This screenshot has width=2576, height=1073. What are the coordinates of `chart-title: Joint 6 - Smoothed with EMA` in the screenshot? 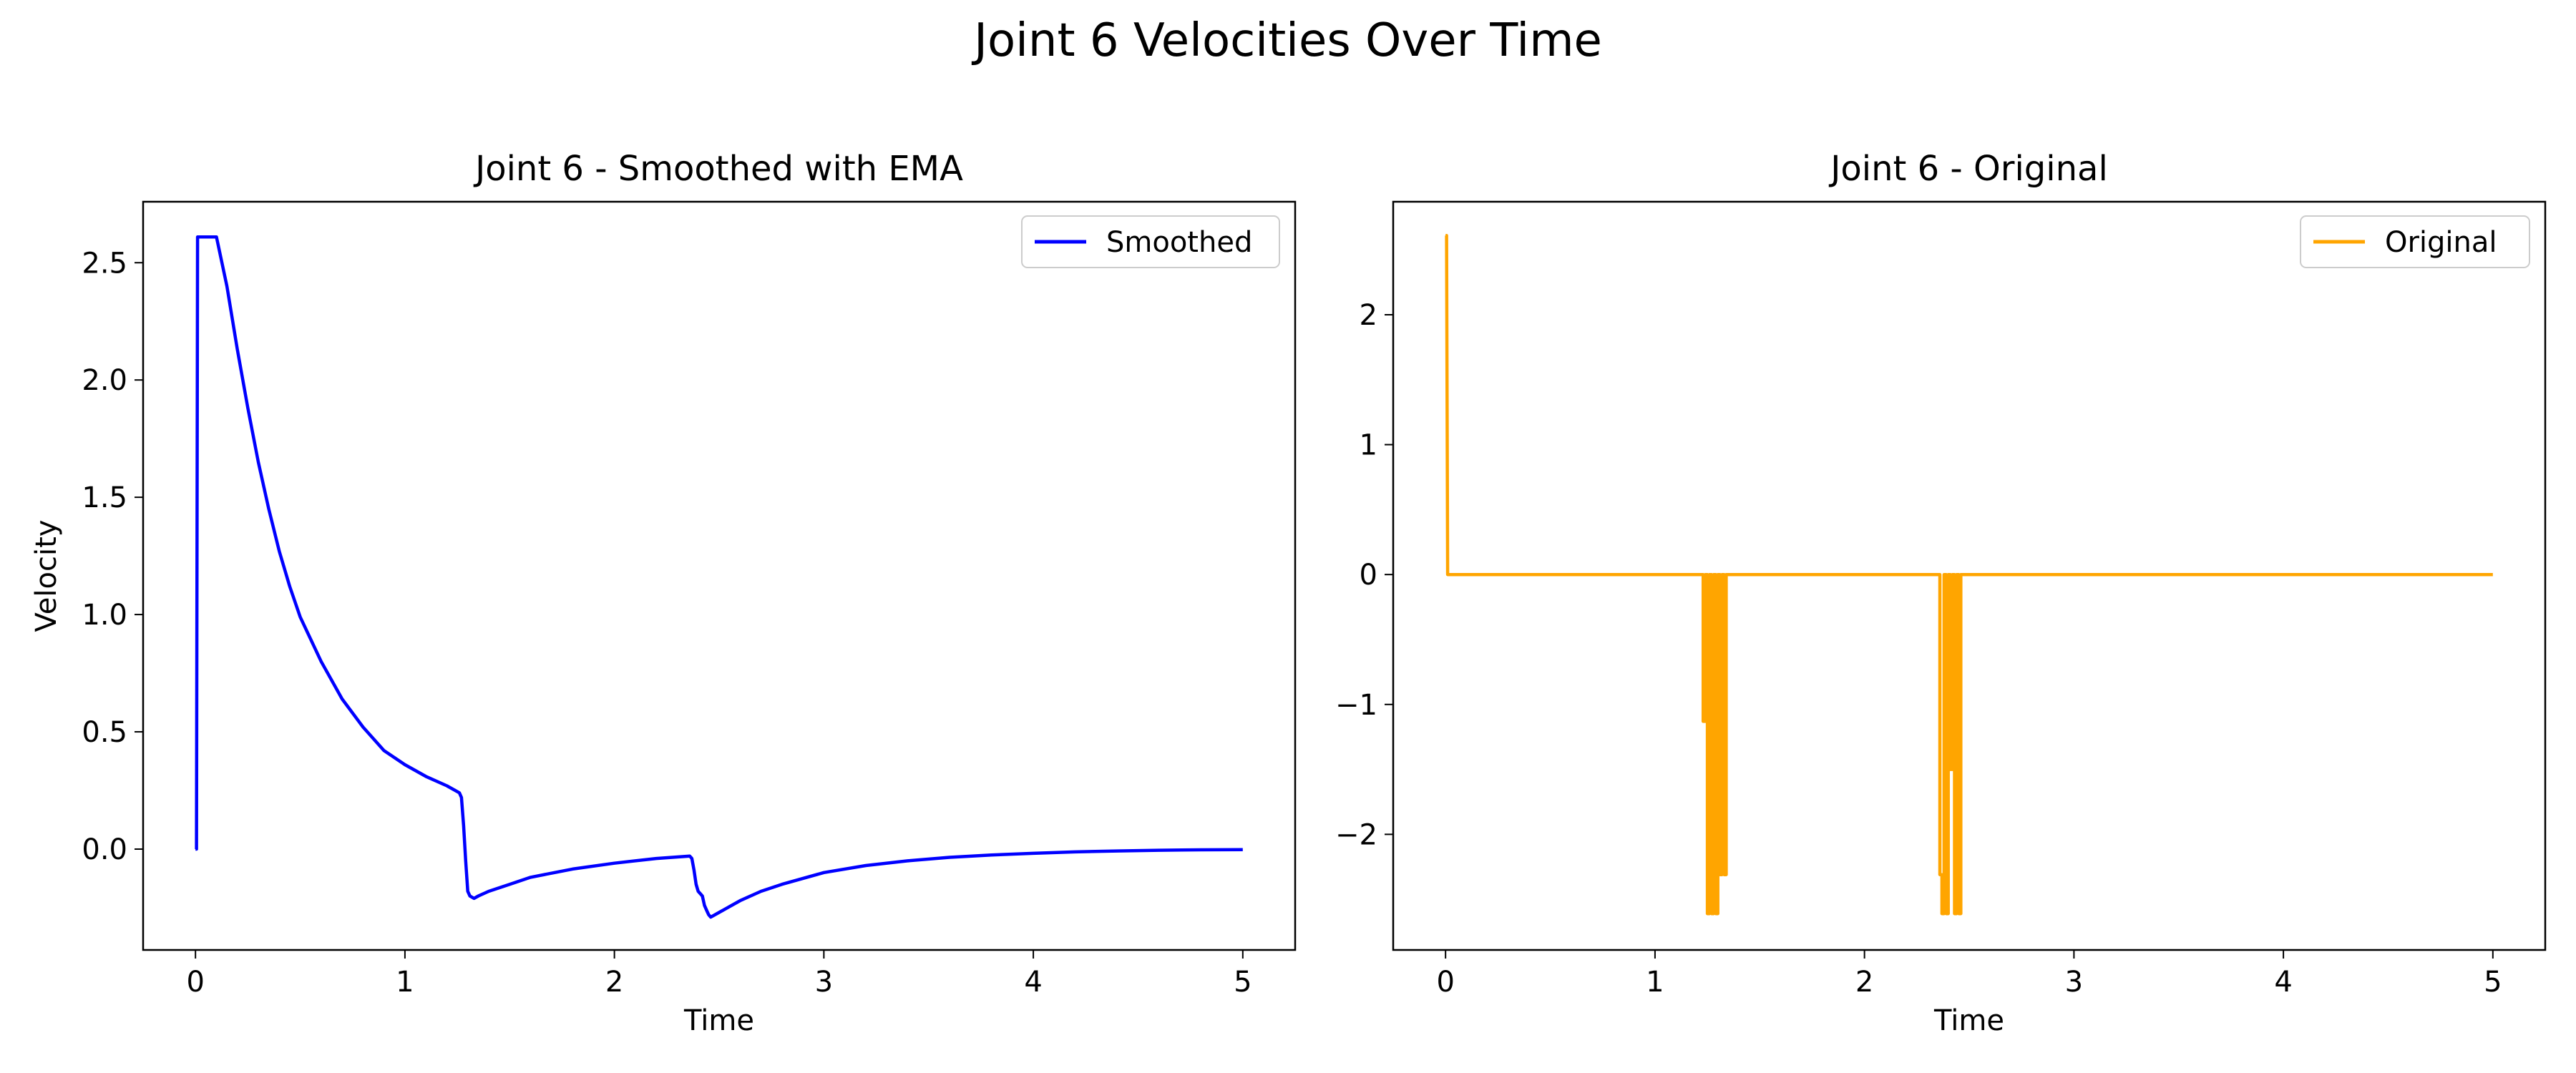 It's located at (718, 169).